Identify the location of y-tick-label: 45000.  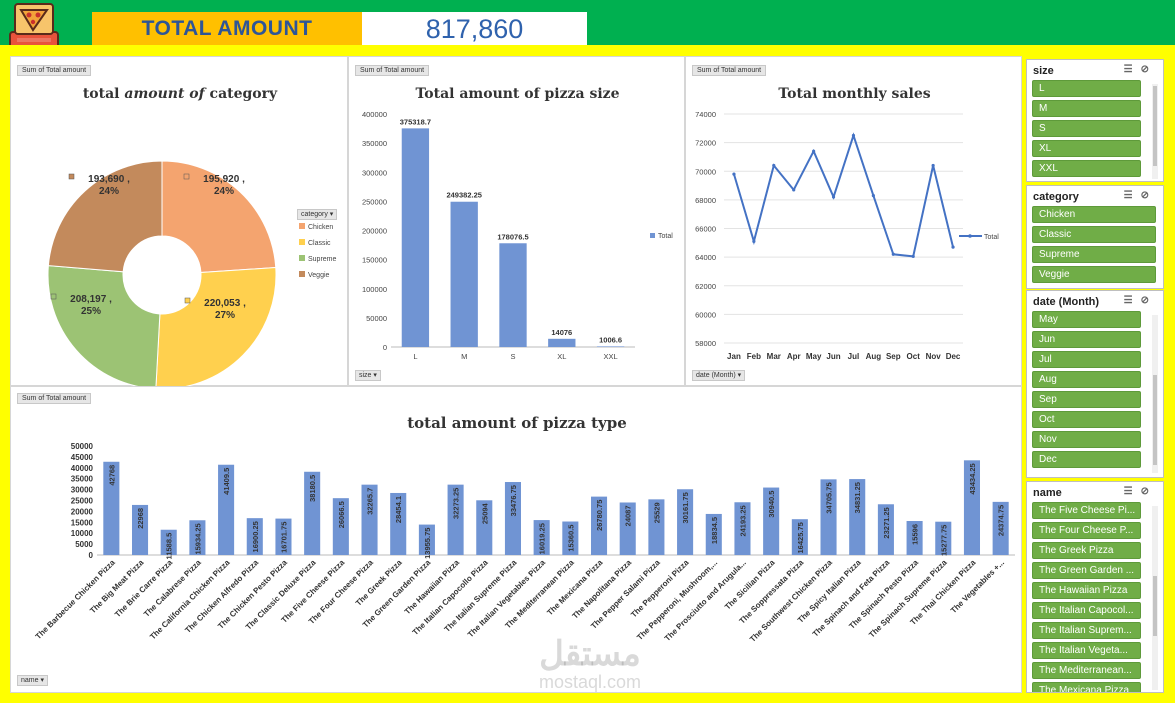
(82, 457).